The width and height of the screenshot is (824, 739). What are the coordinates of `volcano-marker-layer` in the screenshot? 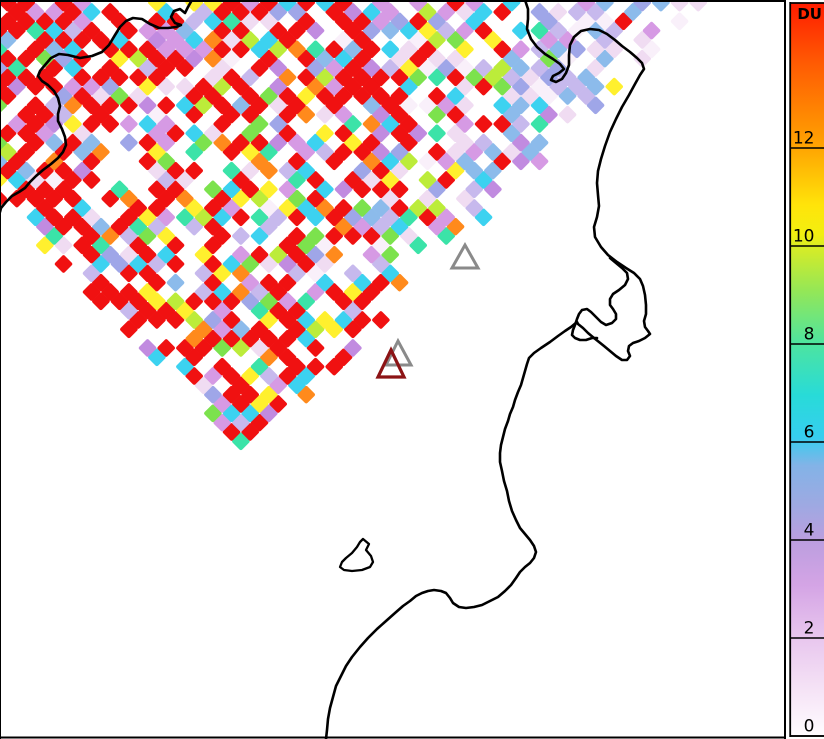 It's located at (428, 310).